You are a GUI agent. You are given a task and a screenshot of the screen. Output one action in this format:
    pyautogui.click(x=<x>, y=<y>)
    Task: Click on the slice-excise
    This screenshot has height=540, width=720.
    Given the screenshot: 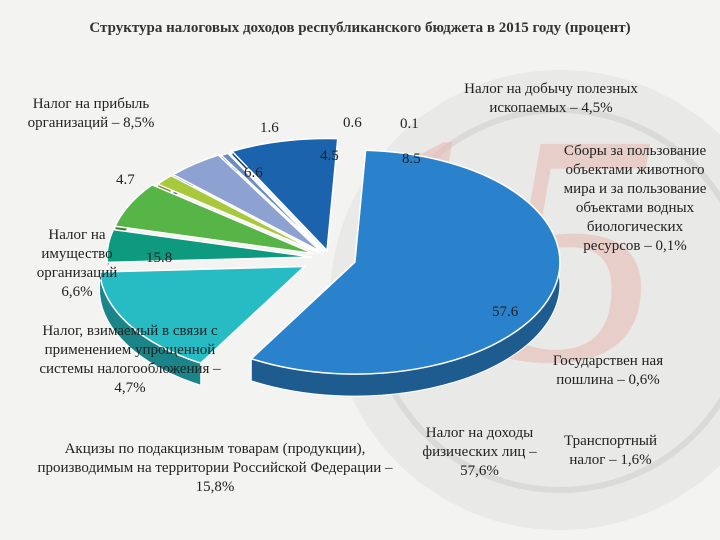 What is the action you would take?
    pyautogui.click(x=202, y=315)
    